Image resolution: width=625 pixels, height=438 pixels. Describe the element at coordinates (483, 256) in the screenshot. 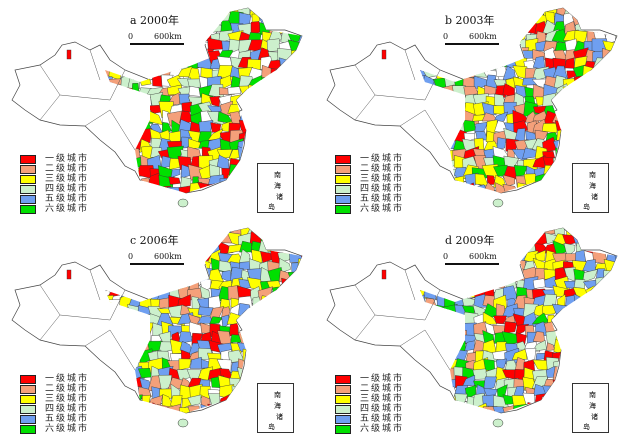

I see `scale-distance: 600km` at that location.